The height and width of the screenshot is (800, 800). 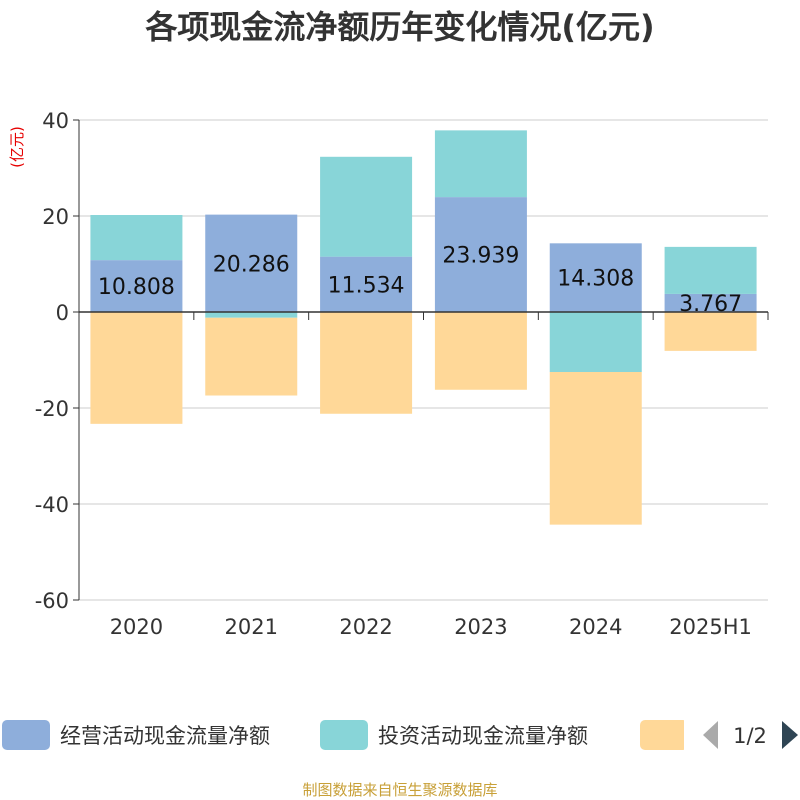 What do you see at coordinates (399, 790) in the screenshot?
I see `source-note: 制图数据来自恒生聚源数据库` at bounding box center [399, 790].